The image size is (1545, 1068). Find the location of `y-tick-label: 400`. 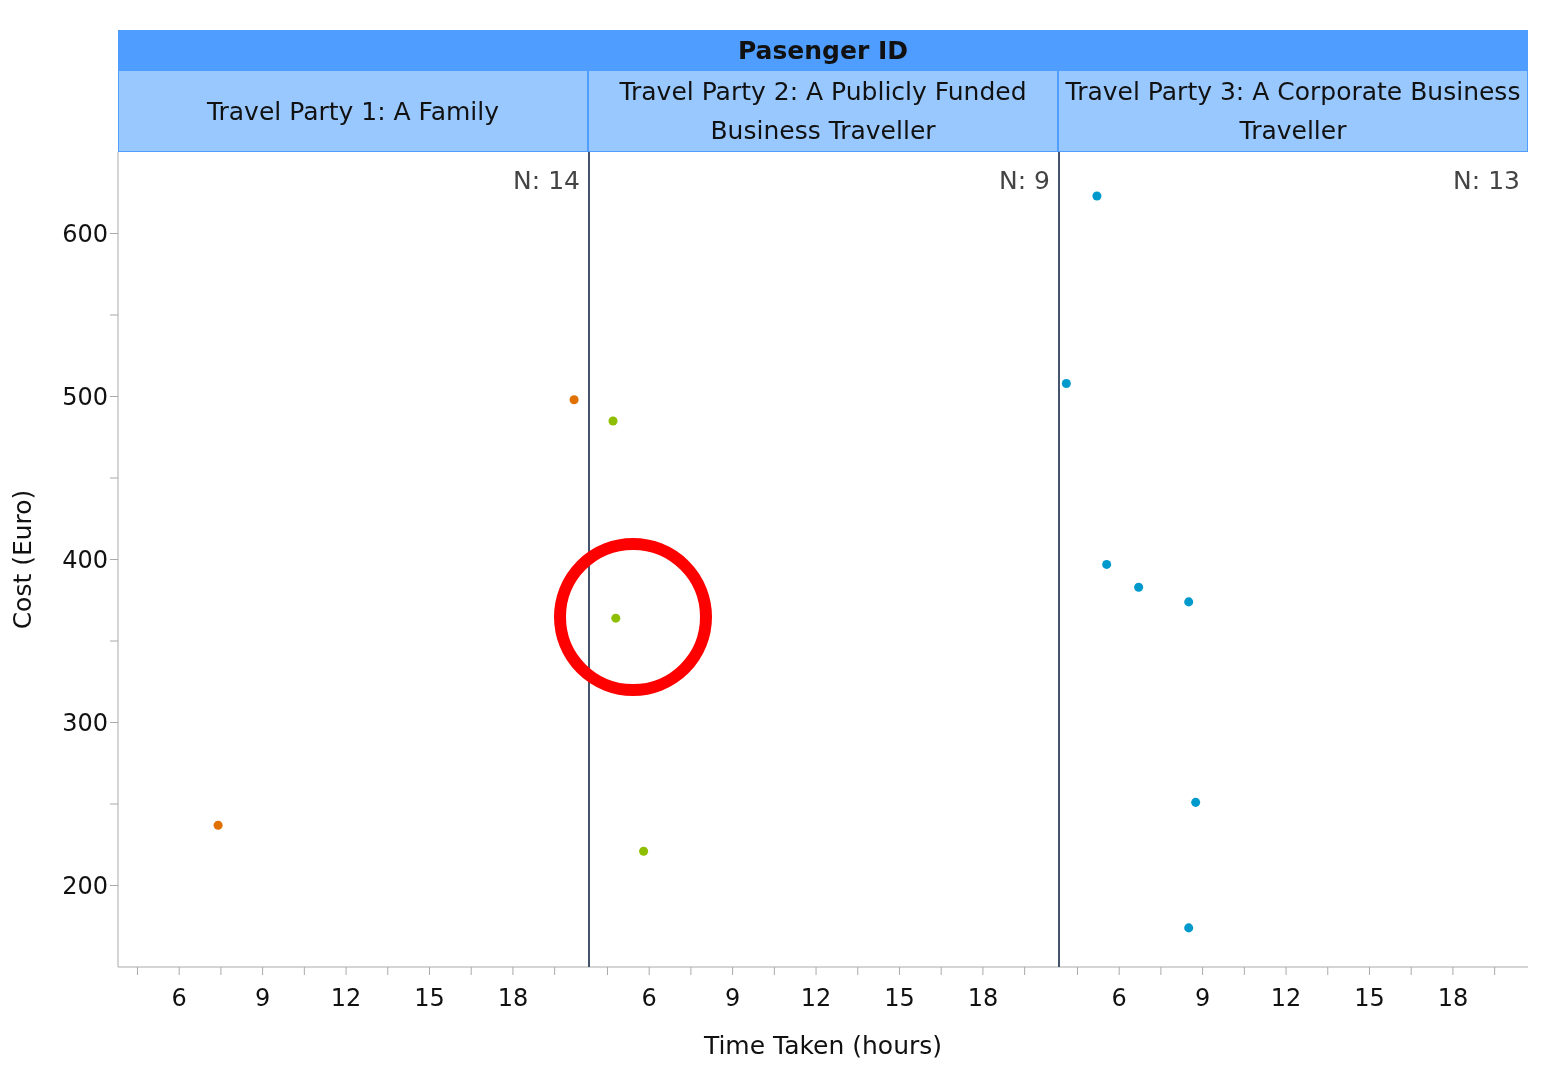

y-tick-label: 400 is located at coordinates (85, 560).